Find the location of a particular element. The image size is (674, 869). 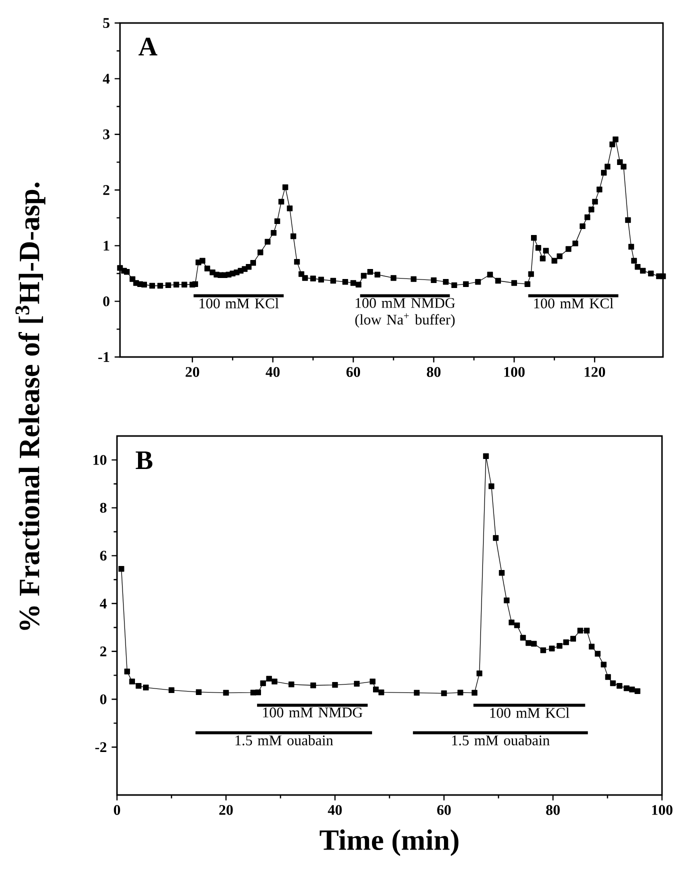

series-label: 100 mM NMDG (low Na$^{+}$ buffer) is located at coordinates (405, 313).